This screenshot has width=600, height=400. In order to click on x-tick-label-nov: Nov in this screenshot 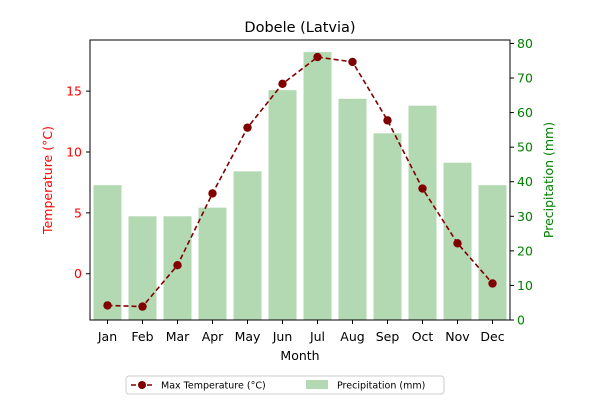, I will do `click(457, 336)`.